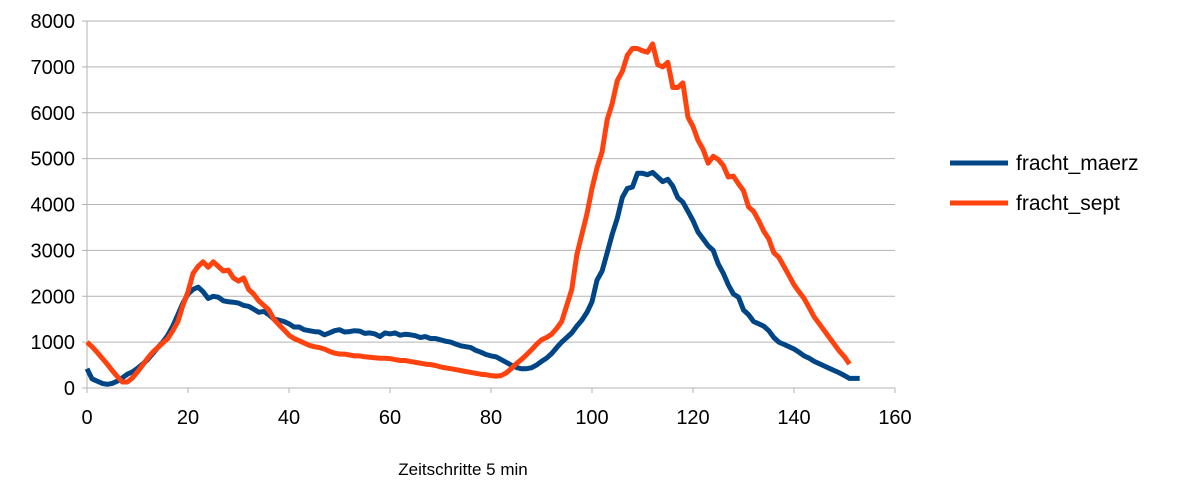  What do you see at coordinates (188, 418) in the screenshot?
I see `x-tick-label-20: 20` at bounding box center [188, 418].